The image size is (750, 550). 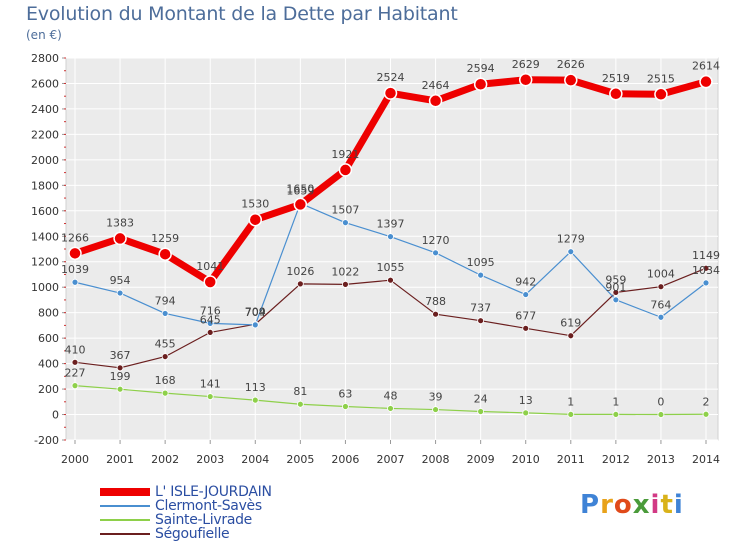 I want to click on data-label: 39, so click(x=436, y=397).